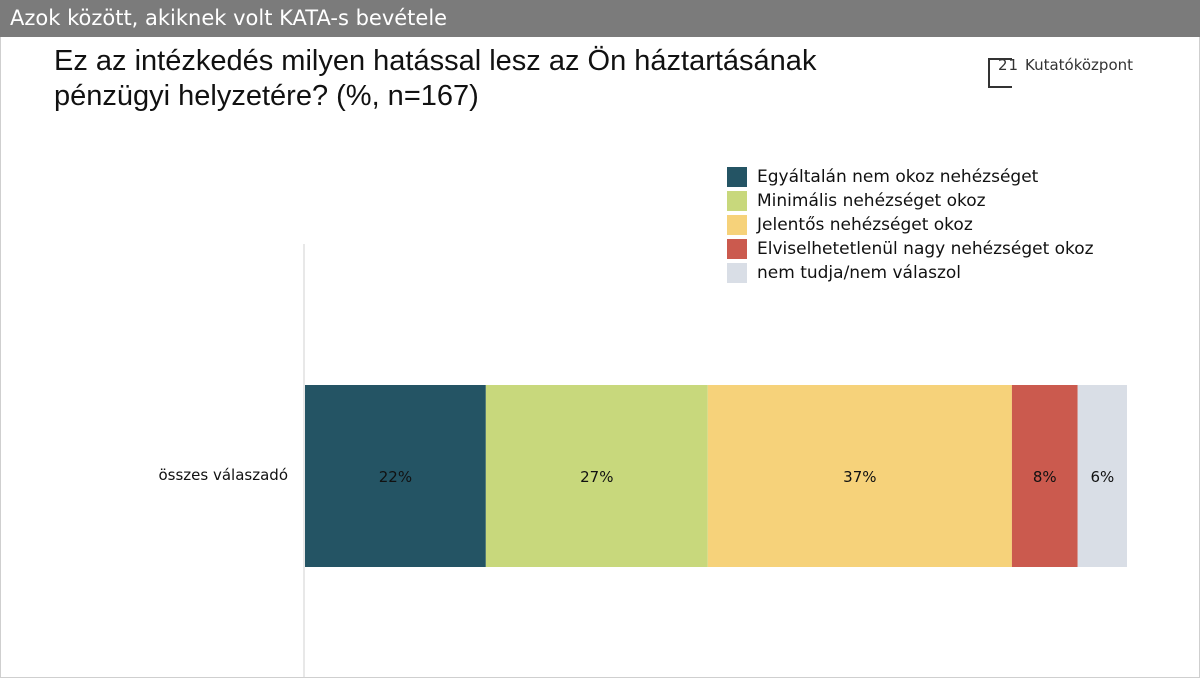  What do you see at coordinates (1009, 65) in the screenshot?
I see `logo-number: 21` at bounding box center [1009, 65].